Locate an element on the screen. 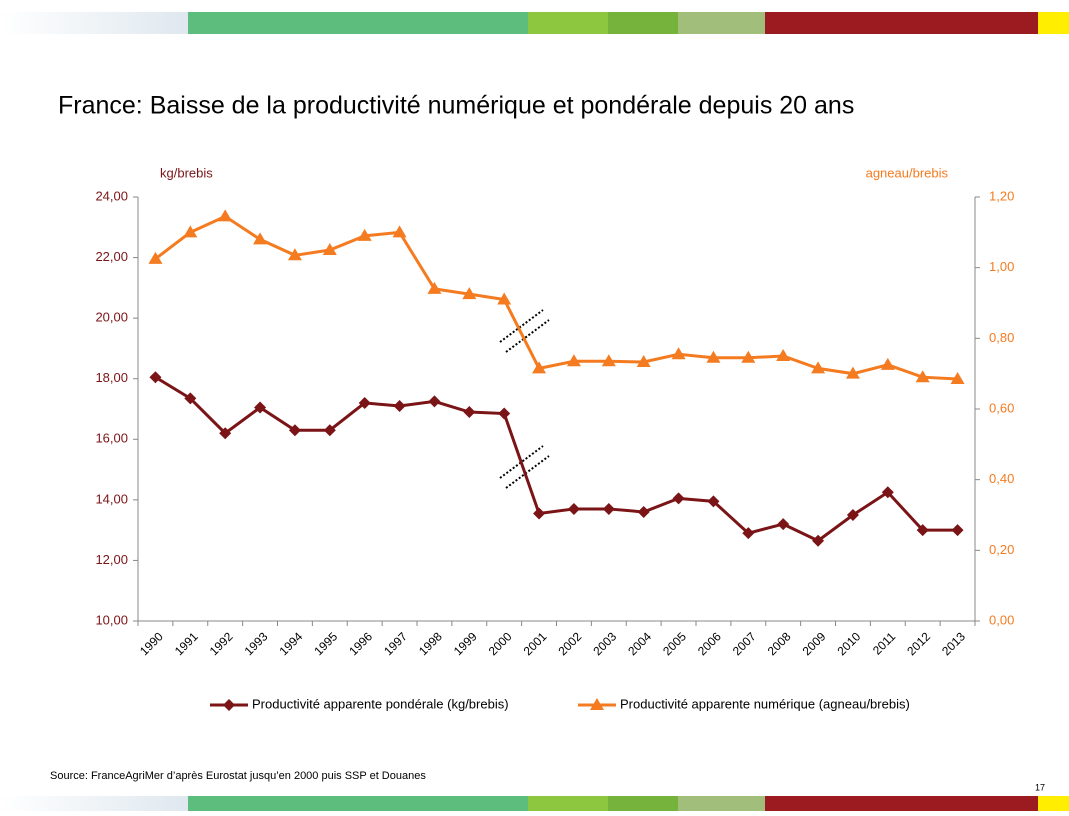 The width and height of the screenshot is (1069, 816). y2-tick-label: 0,60 is located at coordinates (1001, 407).